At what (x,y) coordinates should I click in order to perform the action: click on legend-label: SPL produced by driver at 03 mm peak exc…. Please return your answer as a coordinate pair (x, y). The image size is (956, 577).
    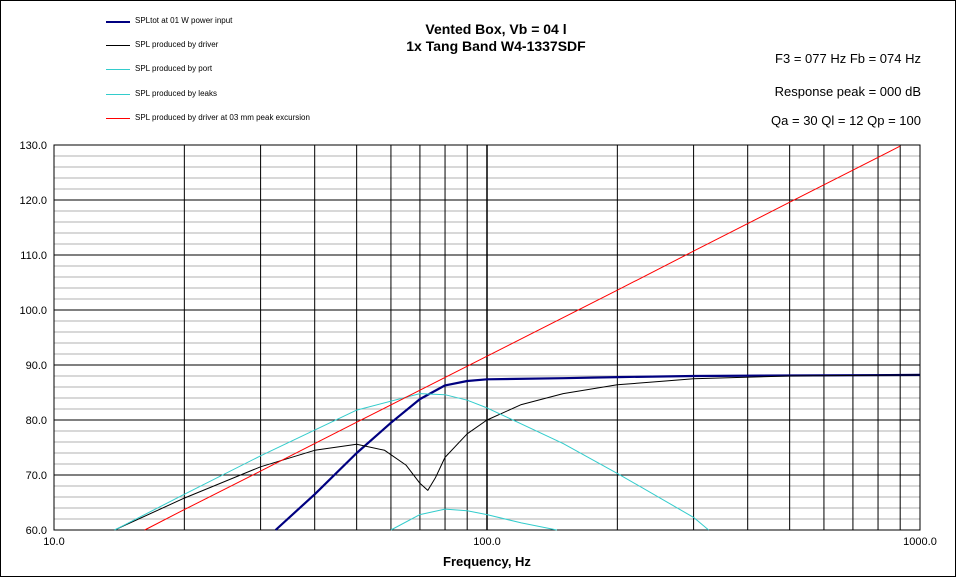
    Looking at the image, I should click on (222, 117).